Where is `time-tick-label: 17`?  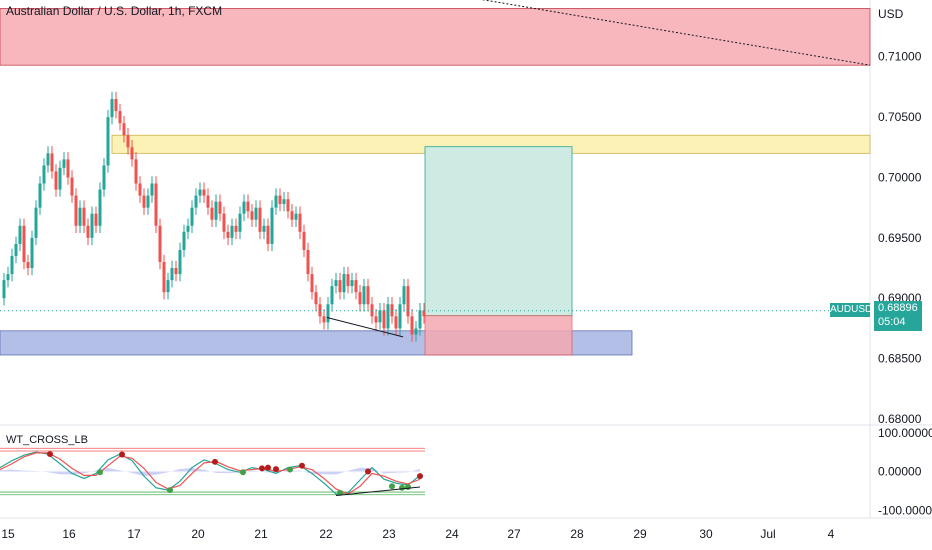
time-tick-label: 17 is located at coordinates (134, 534).